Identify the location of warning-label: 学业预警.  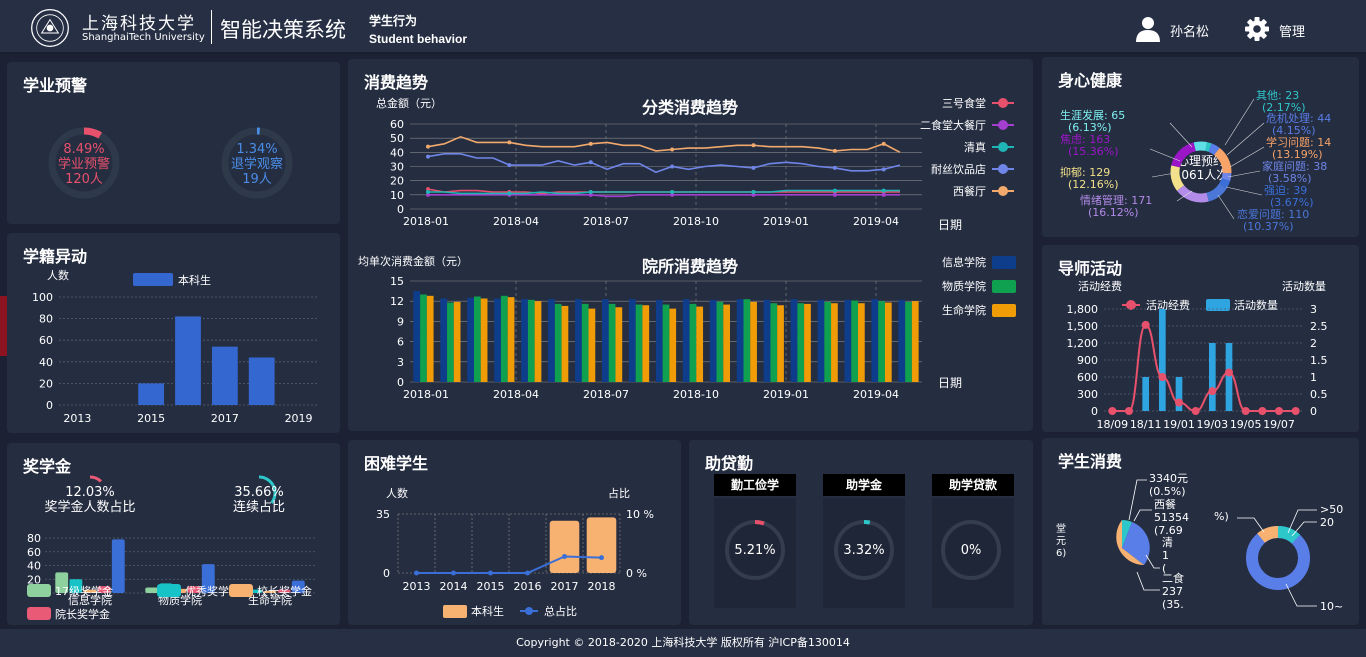
(84, 164).